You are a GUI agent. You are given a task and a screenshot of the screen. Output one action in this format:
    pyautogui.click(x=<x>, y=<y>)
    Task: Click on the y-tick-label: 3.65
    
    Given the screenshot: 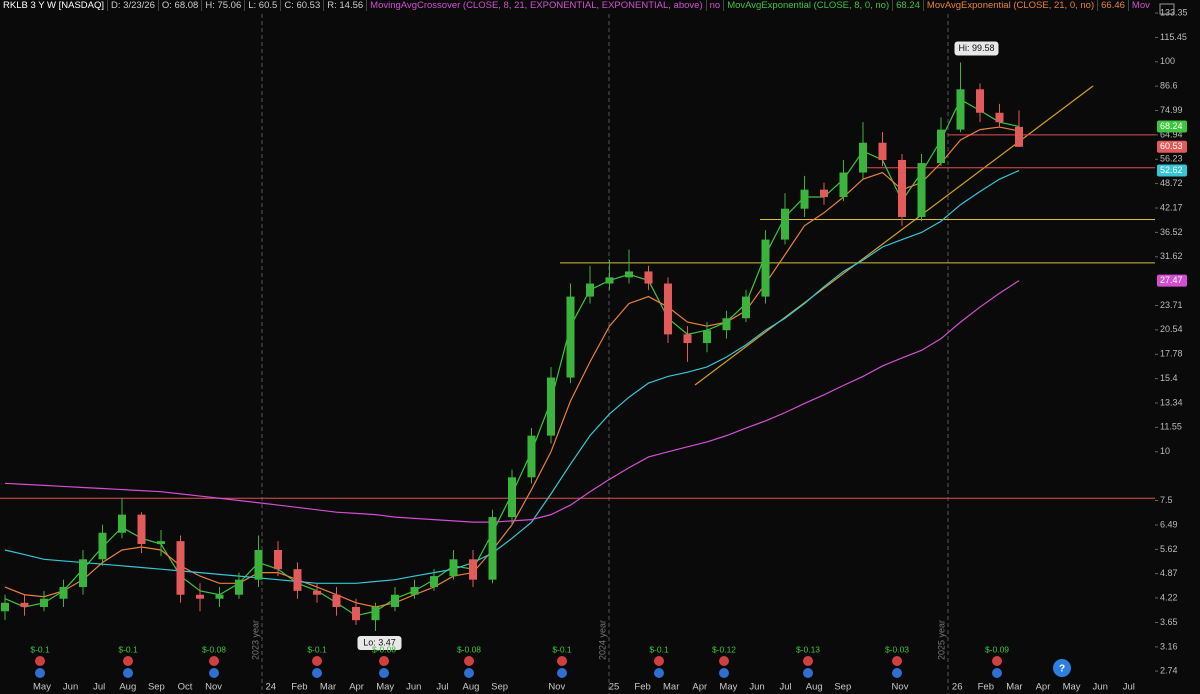 What is the action you would take?
    pyautogui.click(x=1169, y=622)
    